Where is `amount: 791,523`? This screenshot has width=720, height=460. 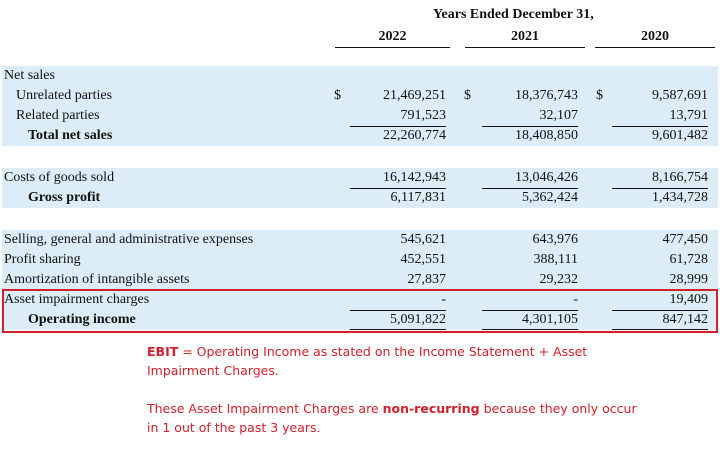
amount: 791,523 is located at coordinates (423, 115).